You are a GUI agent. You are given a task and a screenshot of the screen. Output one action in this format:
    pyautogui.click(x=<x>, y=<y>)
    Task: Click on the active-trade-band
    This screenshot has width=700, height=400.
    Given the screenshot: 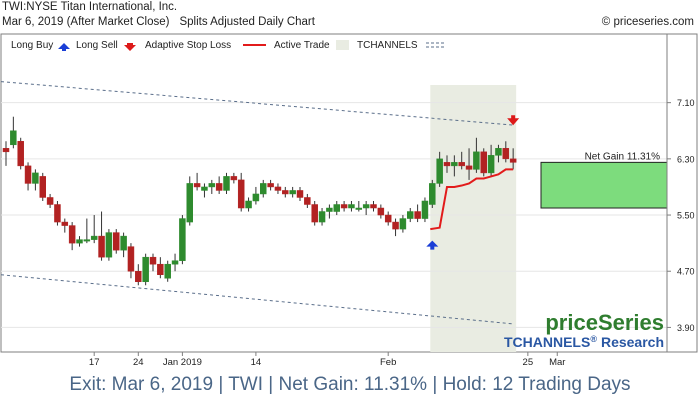 What is the action you would take?
    pyautogui.click(x=473, y=218)
    